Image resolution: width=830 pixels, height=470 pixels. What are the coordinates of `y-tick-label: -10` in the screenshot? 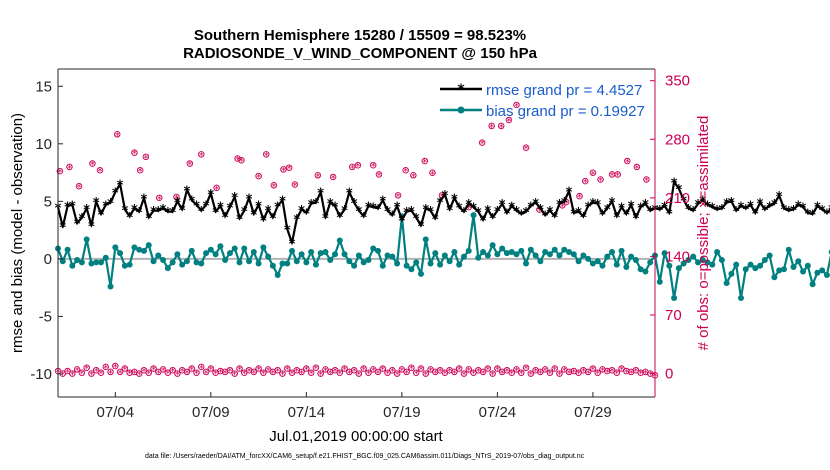 It's located at (41, 374).